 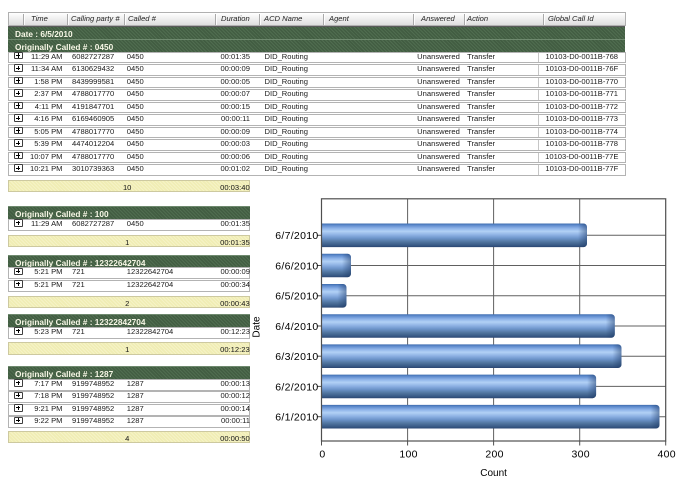 I want to click on svg-text: 6/6/2010, so click(x=296, y=266).